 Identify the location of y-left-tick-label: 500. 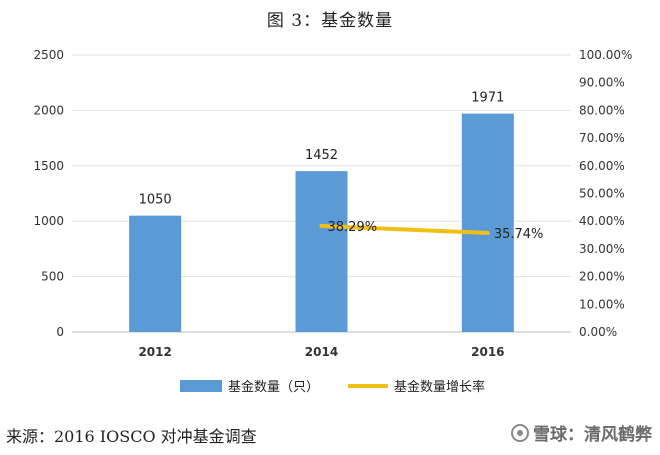
(52, 277).